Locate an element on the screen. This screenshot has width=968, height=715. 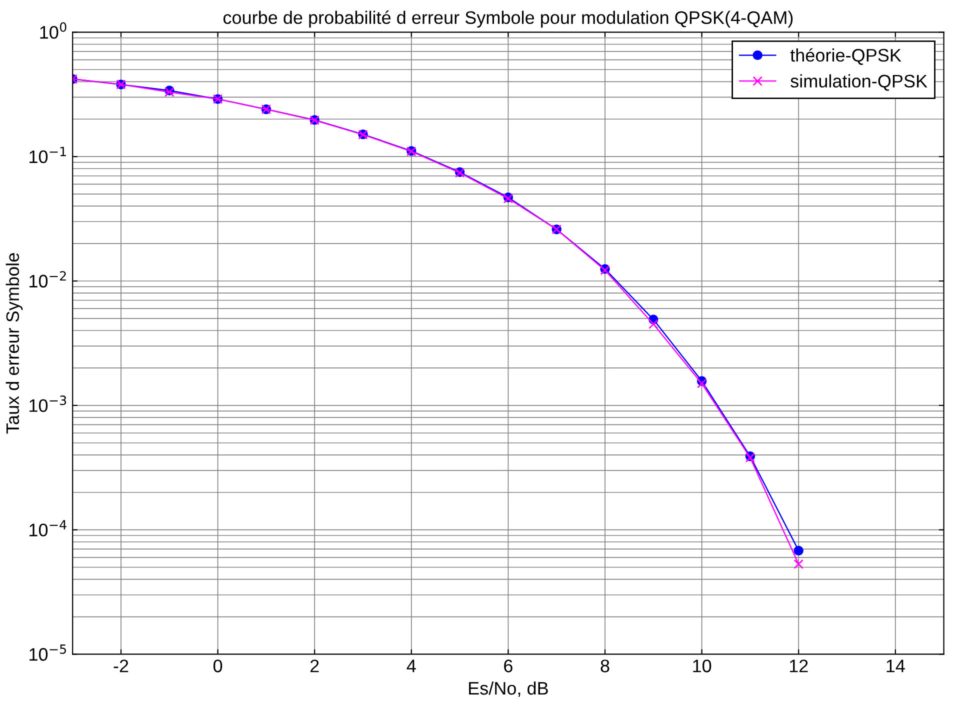
y-tick-label: 10$^{0}$ is located at coordinates (53, 30).